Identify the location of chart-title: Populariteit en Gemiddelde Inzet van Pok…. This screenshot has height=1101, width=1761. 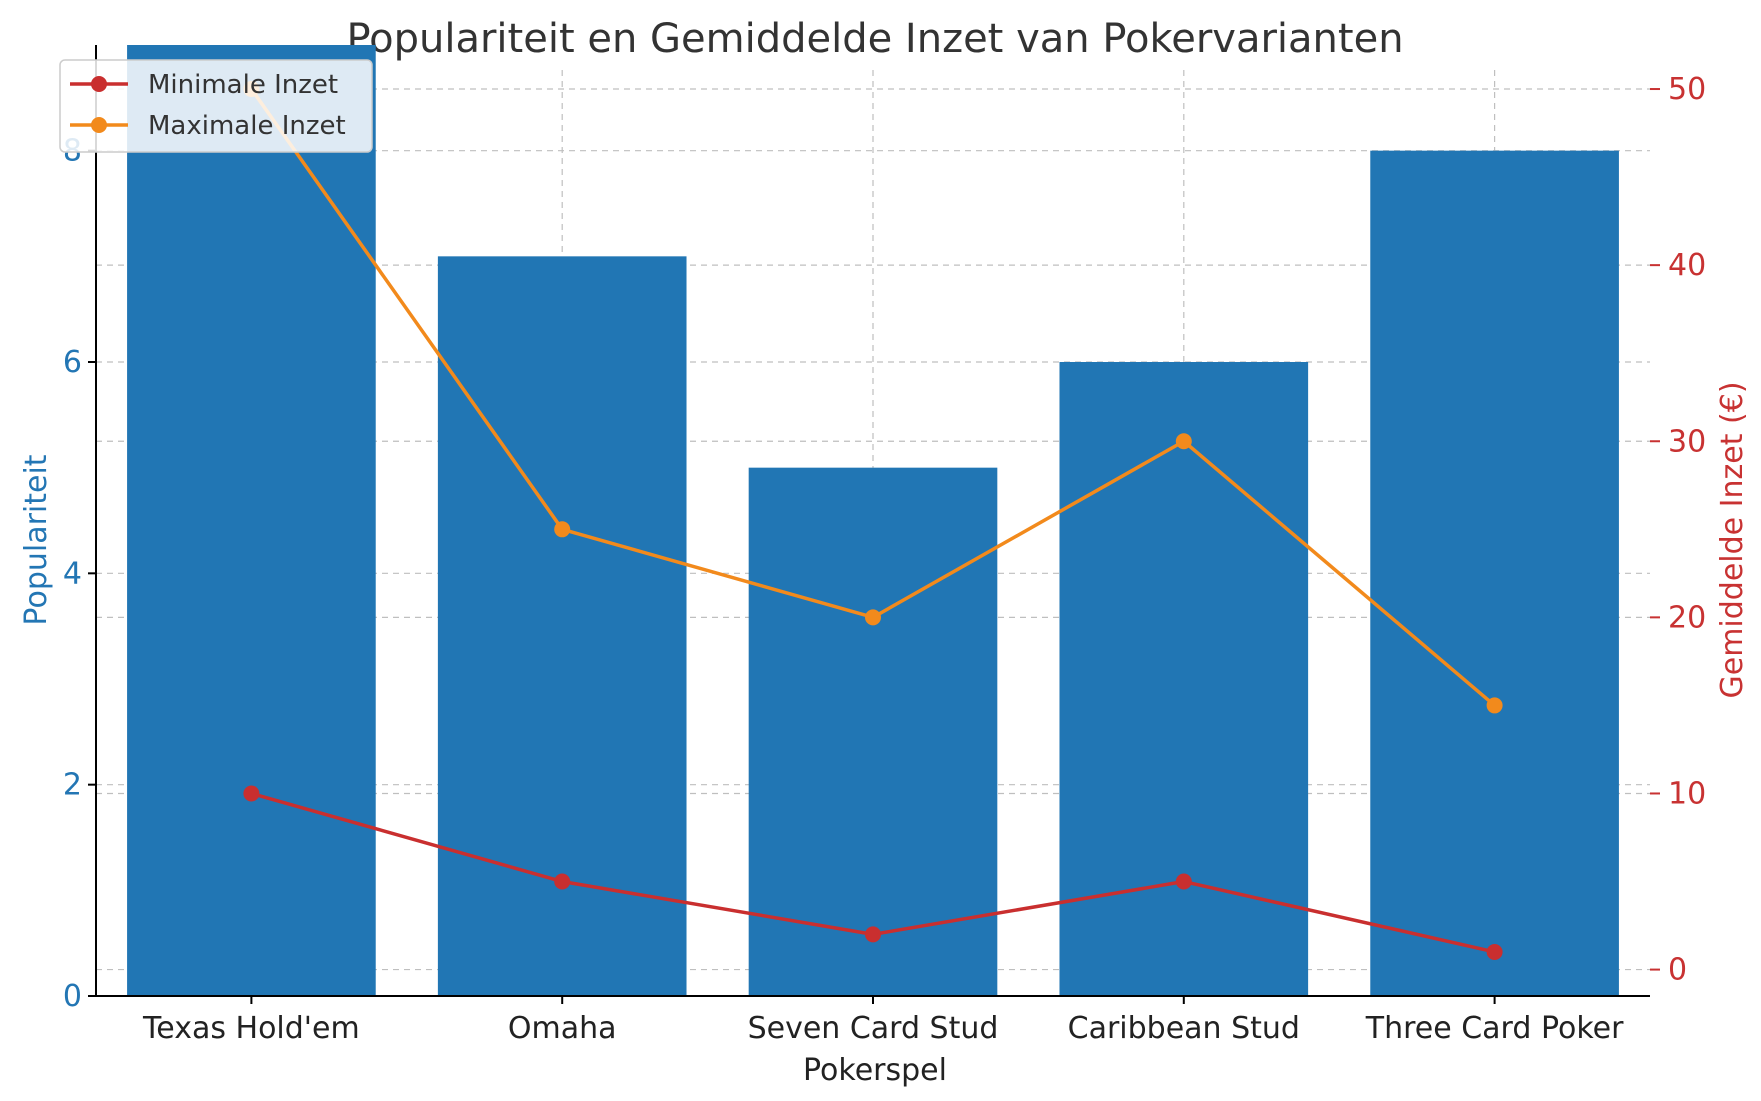
(874, 39).